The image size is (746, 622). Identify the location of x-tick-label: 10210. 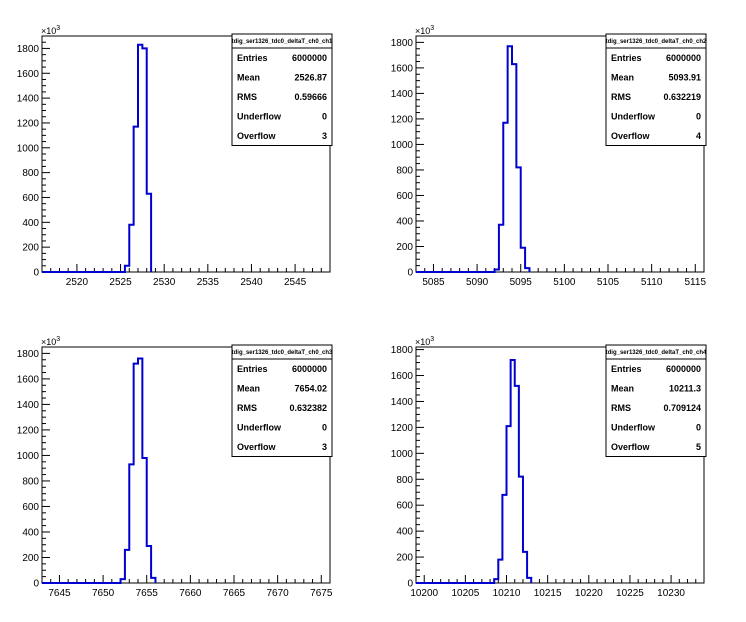
(507, 593).